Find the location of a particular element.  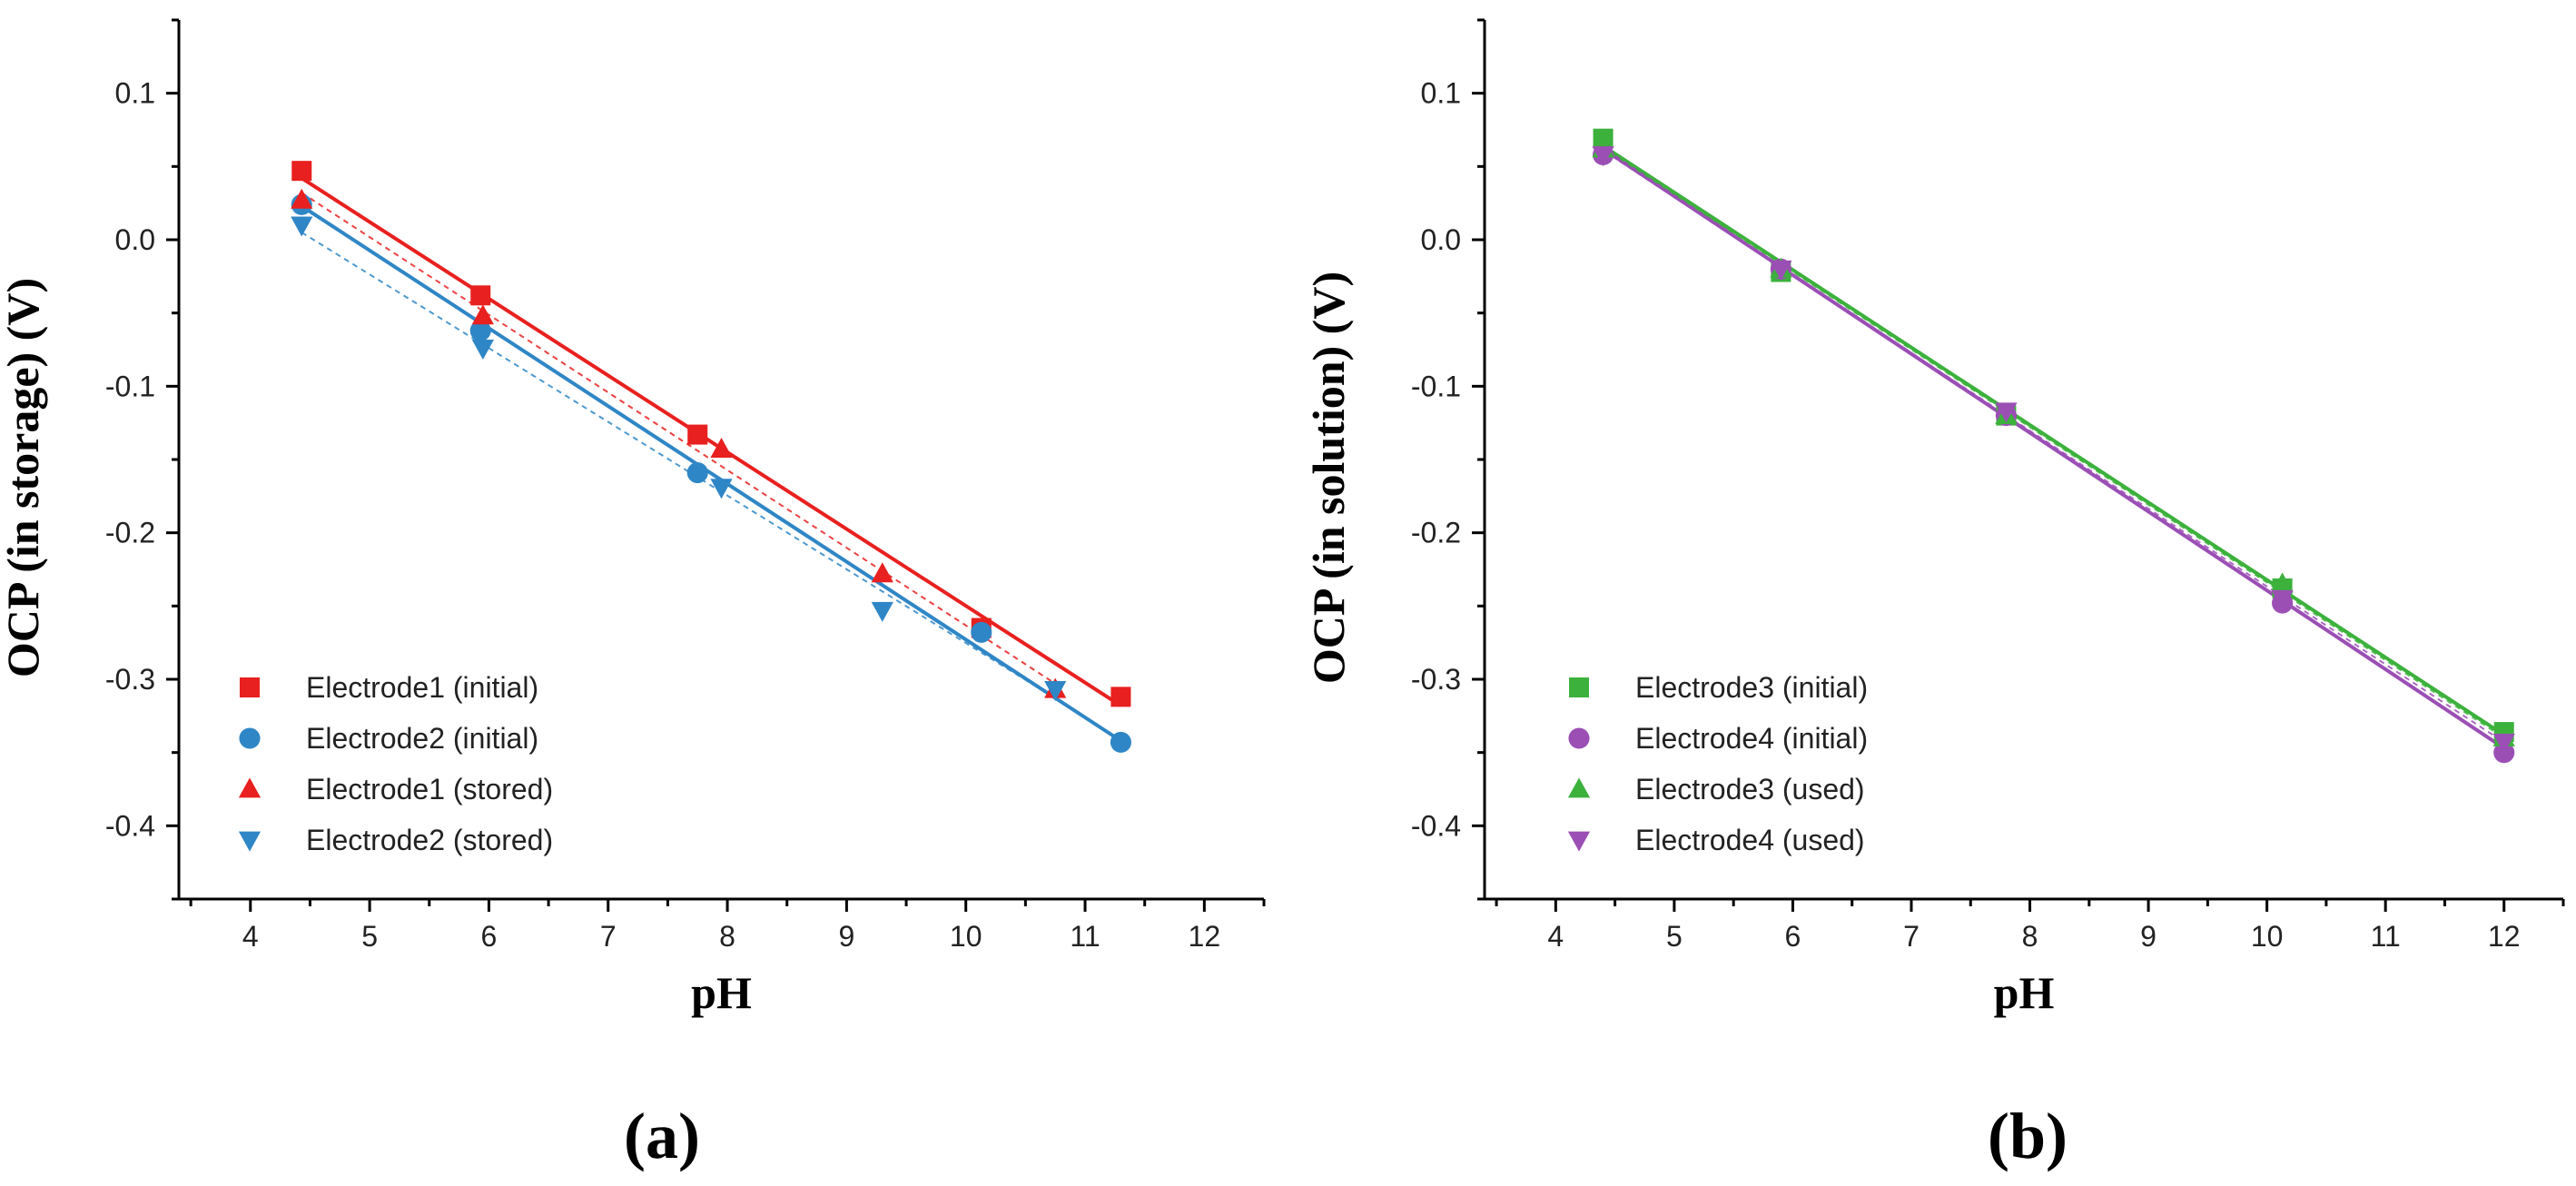

y-axis-title: OCP (in solution) (V) is located at coordinates (1328, 478).